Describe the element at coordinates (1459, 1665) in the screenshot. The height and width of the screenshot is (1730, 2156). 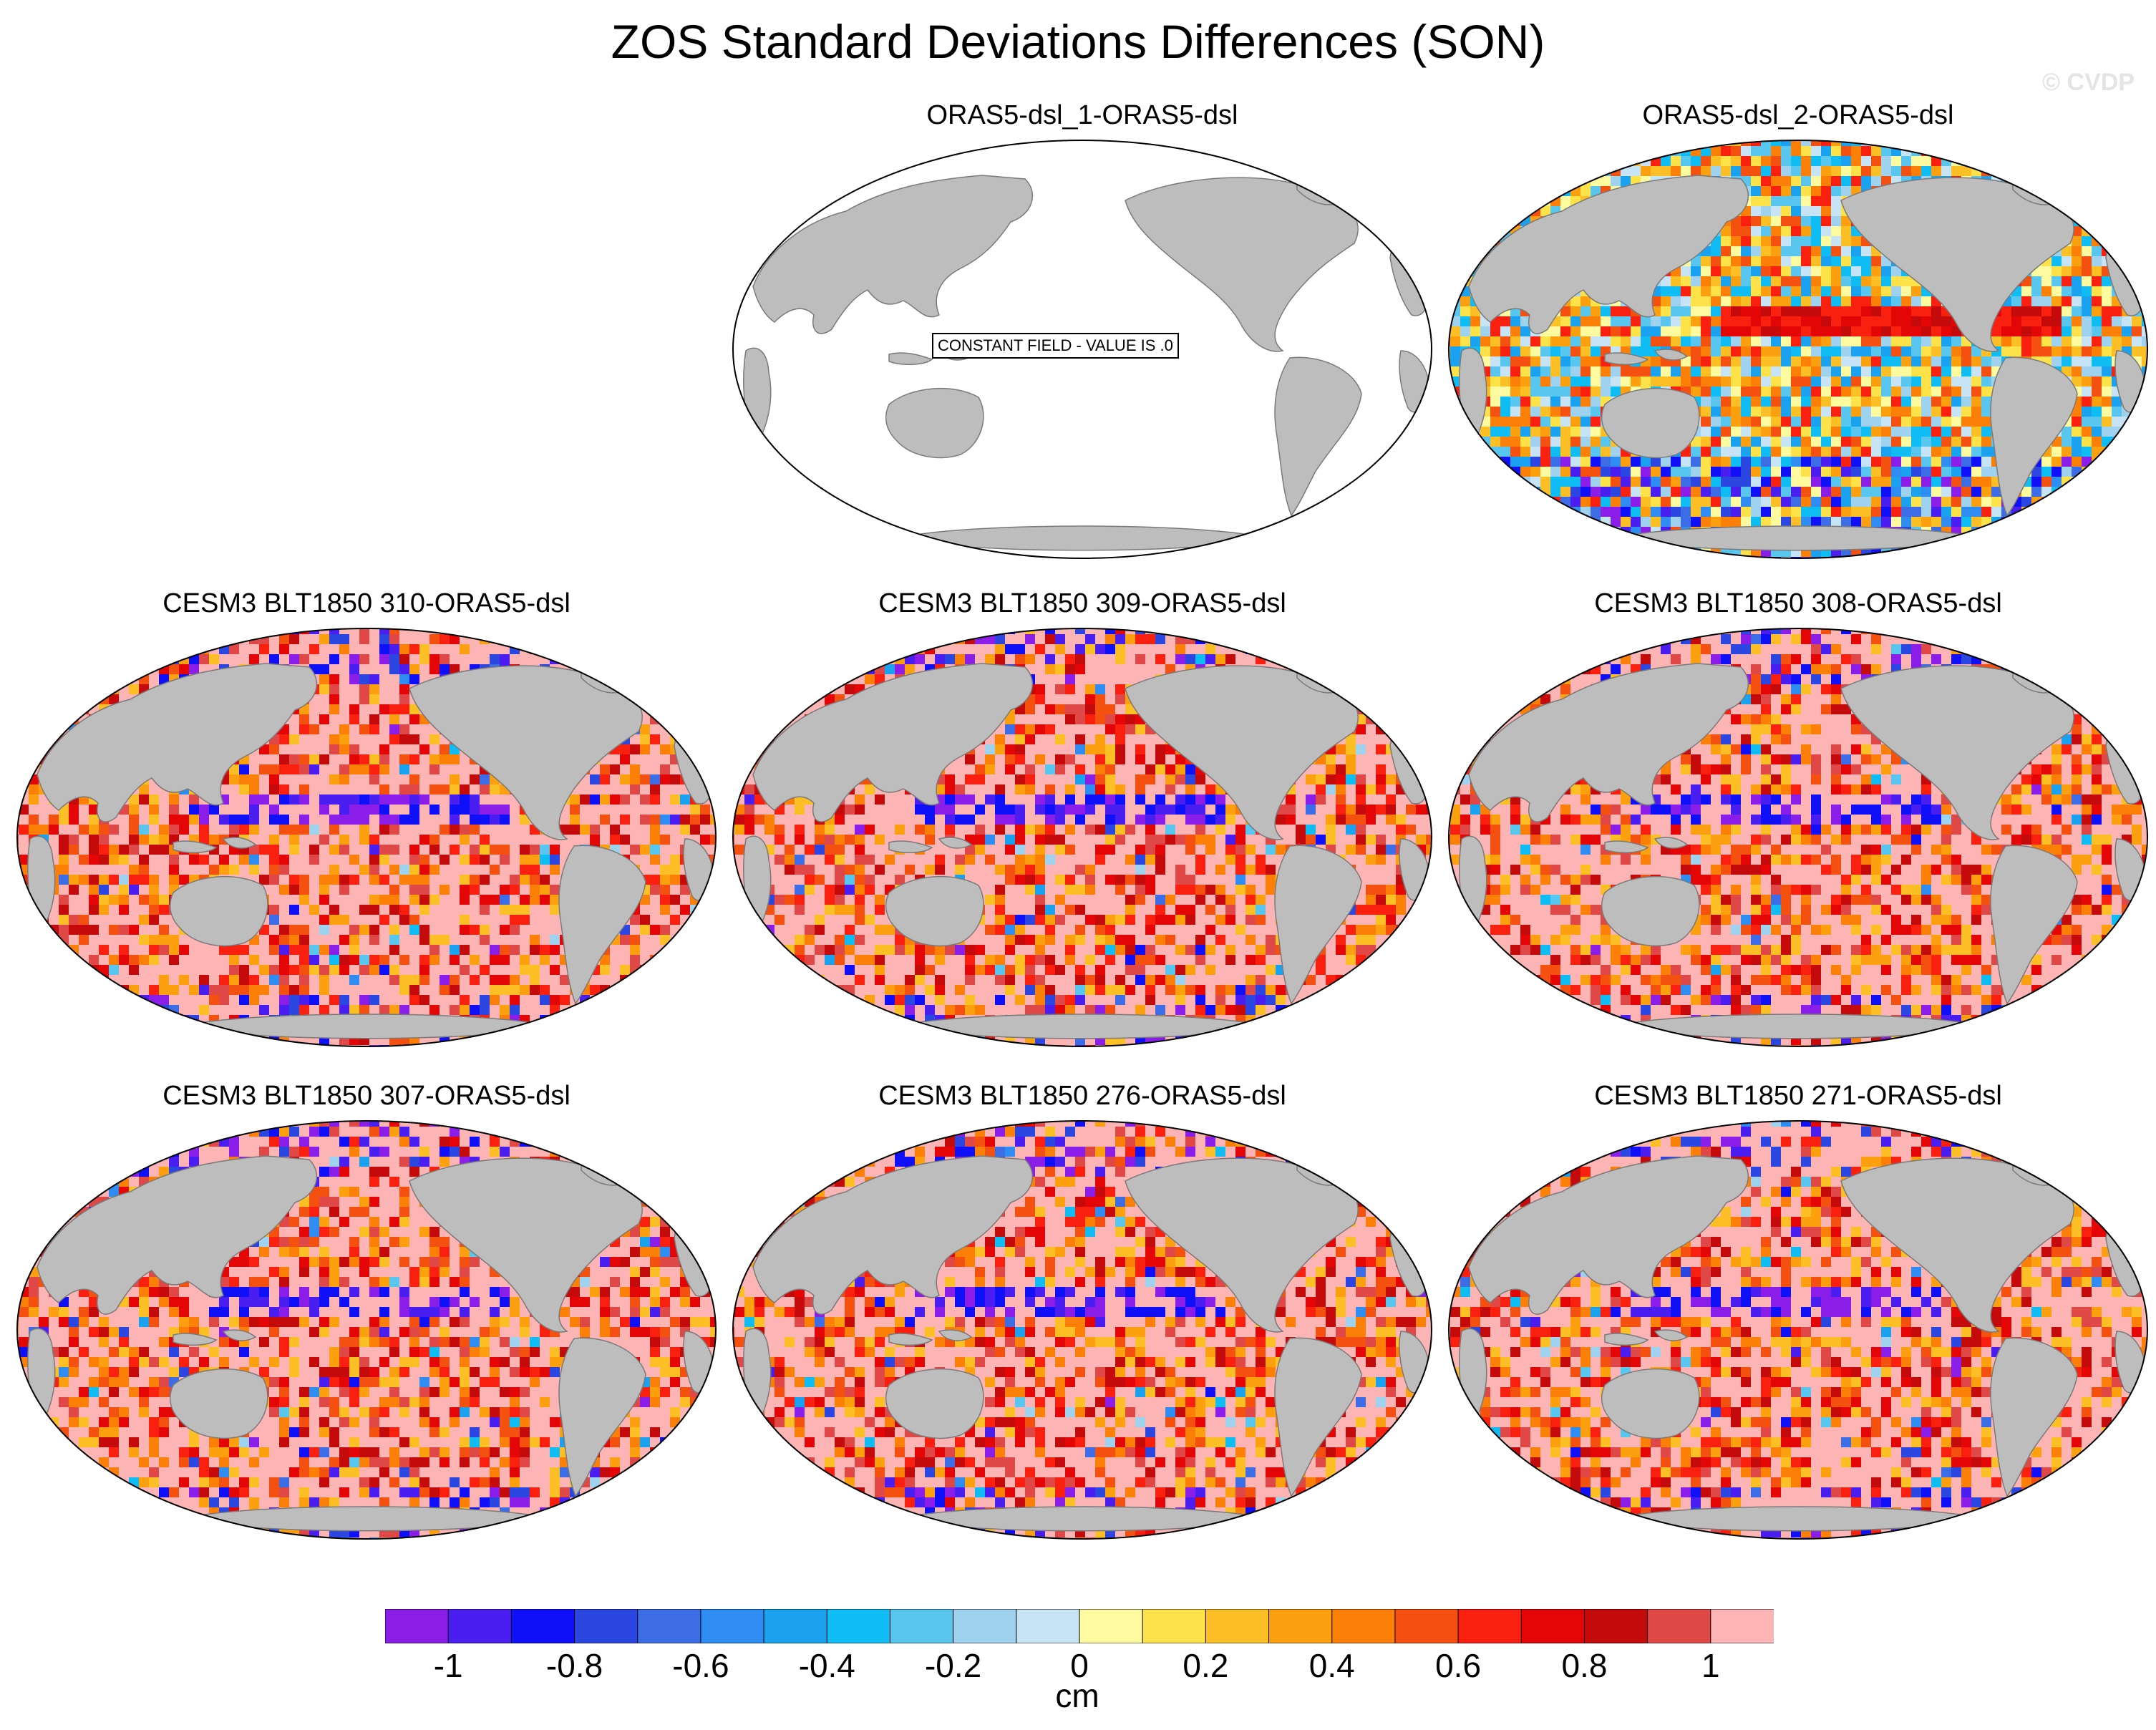
I see `colorbar-tick-label: 0.6` at that location.